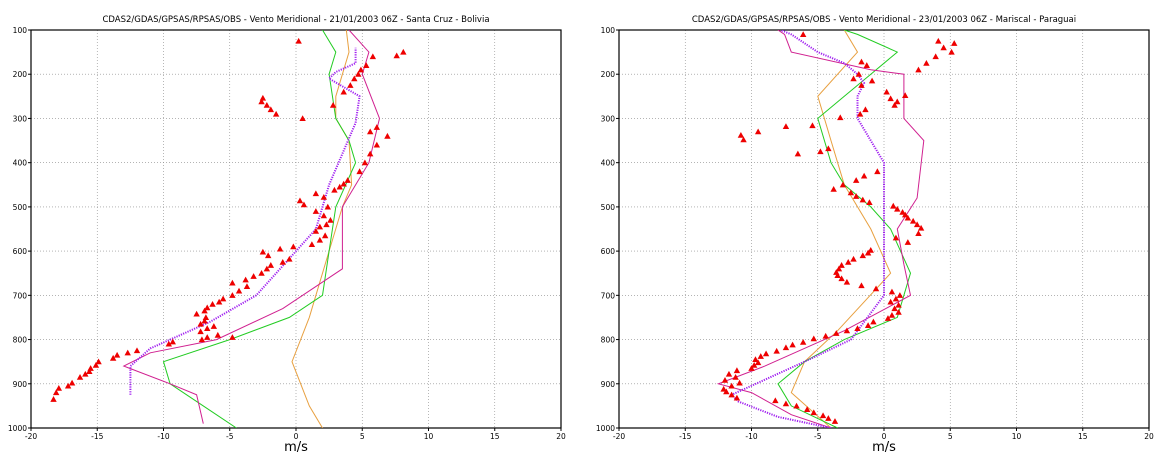 Image resolution: width=1159 pixels, height=456 pixels. What do you see at coordinates (20, 30) in the screenshot?
I see `y-tick-label: 100` at bounding box center [20, 30].